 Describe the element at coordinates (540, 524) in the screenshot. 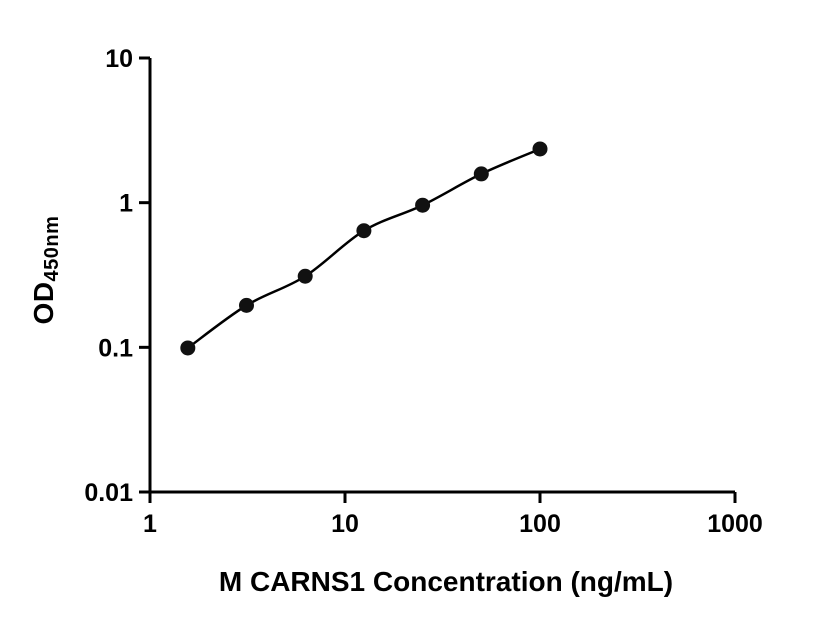

I see `x-tick-label: 100` at that location.